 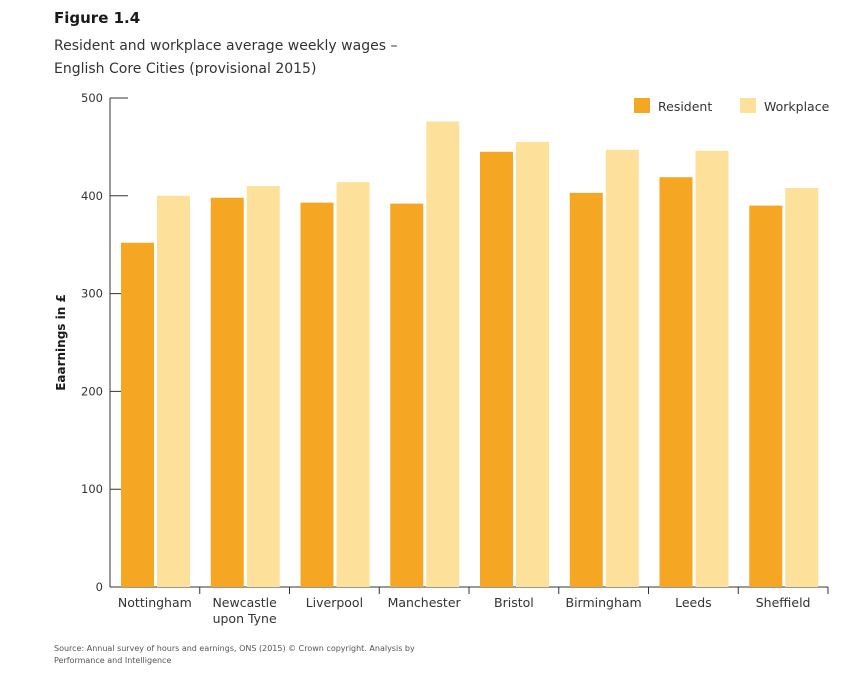 What do you see at coordinates (97, 18) in the screenshot?
I see `figure-label: Figure 1.4` at bounding box center [97, 18].